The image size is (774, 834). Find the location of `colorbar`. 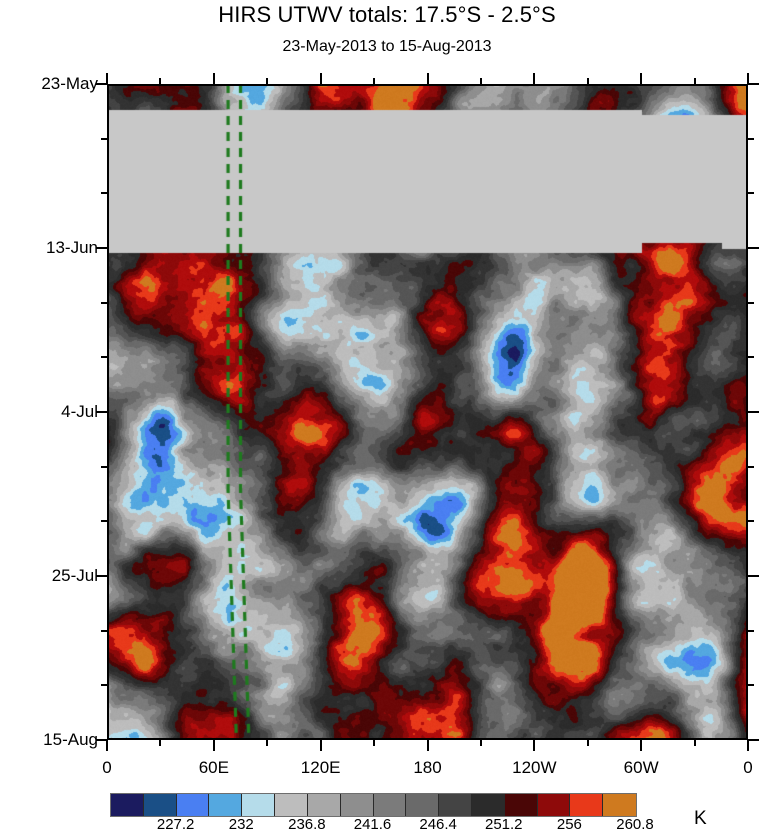

colorbar is located at coordinates (373, 805).